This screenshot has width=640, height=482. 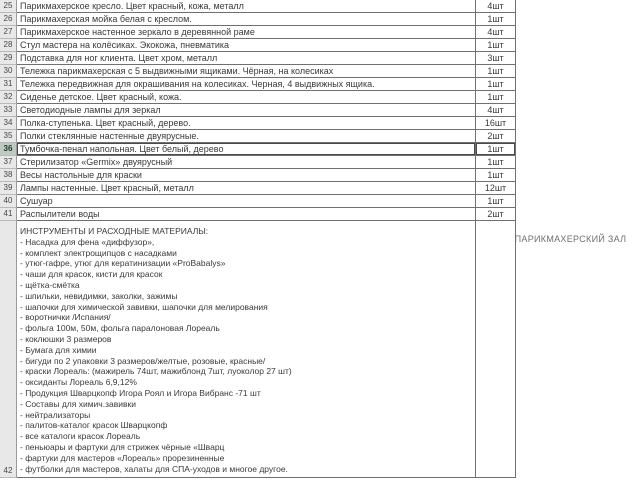 What do you see at coordinates (8, 32) in the screenshot?
I see `row-number: 27` at bounding box center [8, 32].